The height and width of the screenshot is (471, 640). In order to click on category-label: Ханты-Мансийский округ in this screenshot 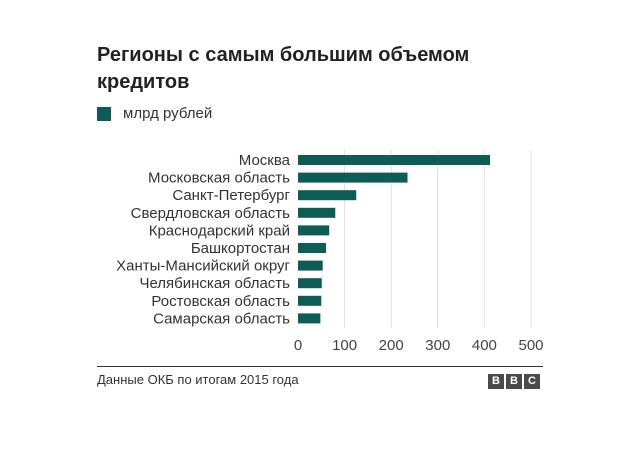, I will do `click(203, 266)`.